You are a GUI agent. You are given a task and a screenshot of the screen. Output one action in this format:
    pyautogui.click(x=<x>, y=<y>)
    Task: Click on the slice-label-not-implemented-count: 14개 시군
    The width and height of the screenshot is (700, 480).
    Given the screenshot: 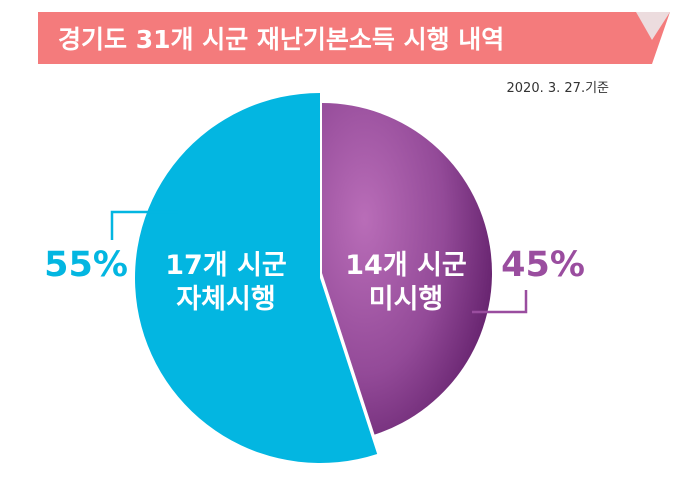 What is the action you would take?
    pyautogui.click(x=406, y=265)
    